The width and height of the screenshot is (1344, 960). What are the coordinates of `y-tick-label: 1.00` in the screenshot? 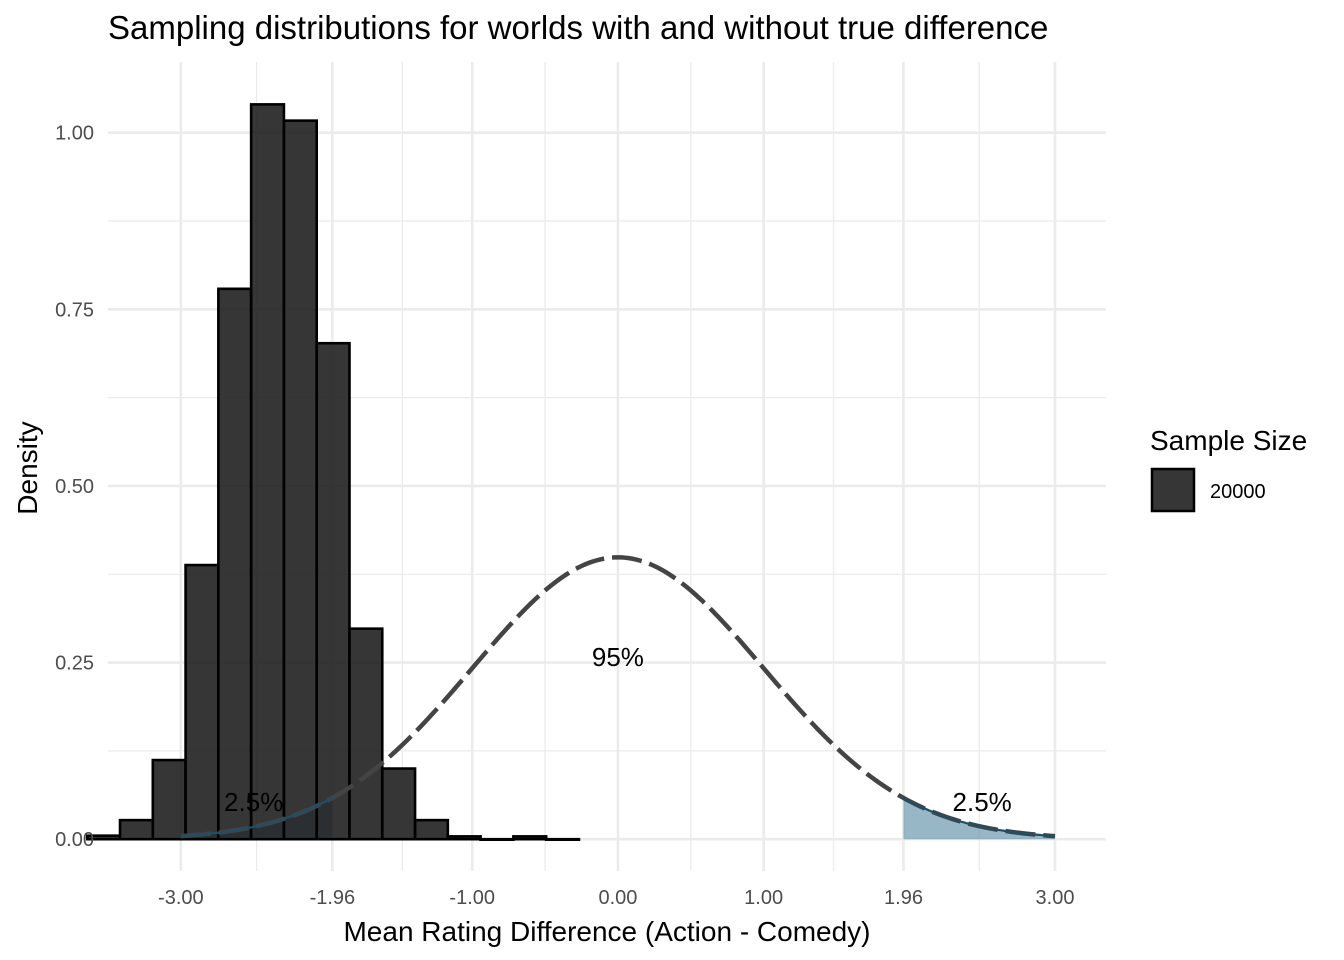 It's located at (74, 134).